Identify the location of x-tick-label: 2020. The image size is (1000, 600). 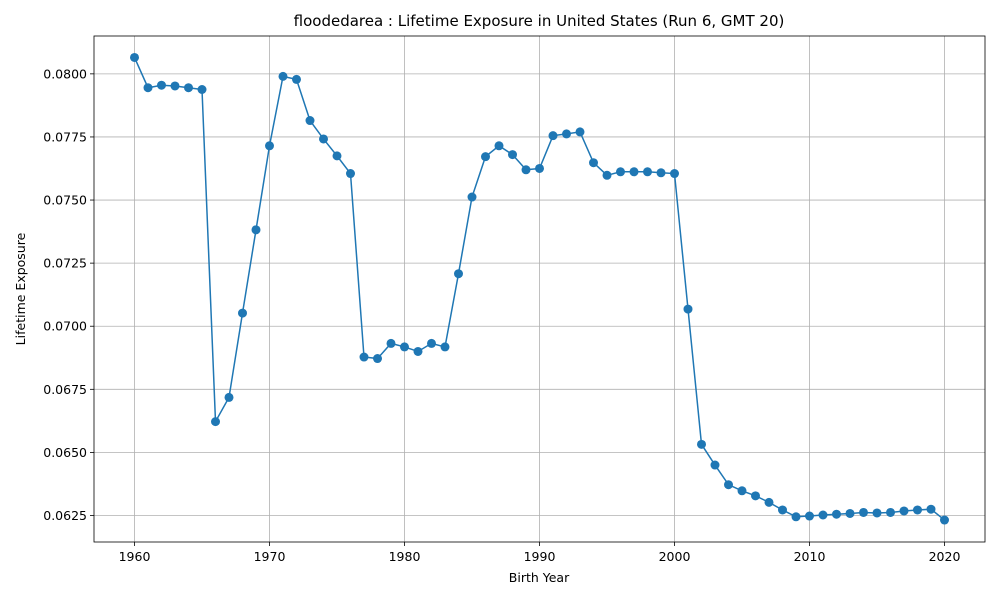
(945, 556).